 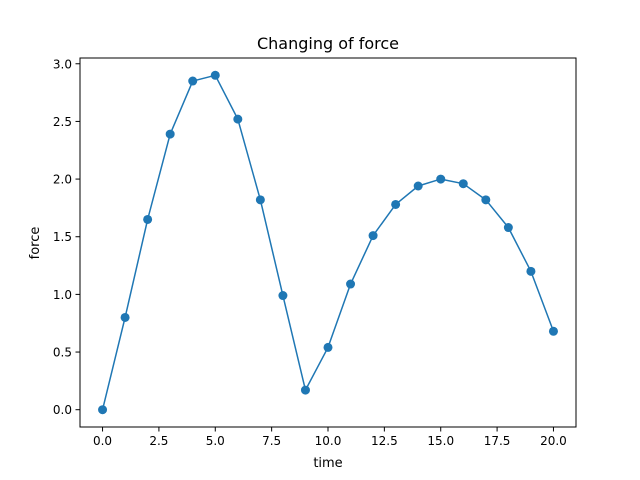 What do you see at coordinates (62, 237) in the screenshot?
I see `y-tick-label: 1.5` at bounding box center [62, 237].